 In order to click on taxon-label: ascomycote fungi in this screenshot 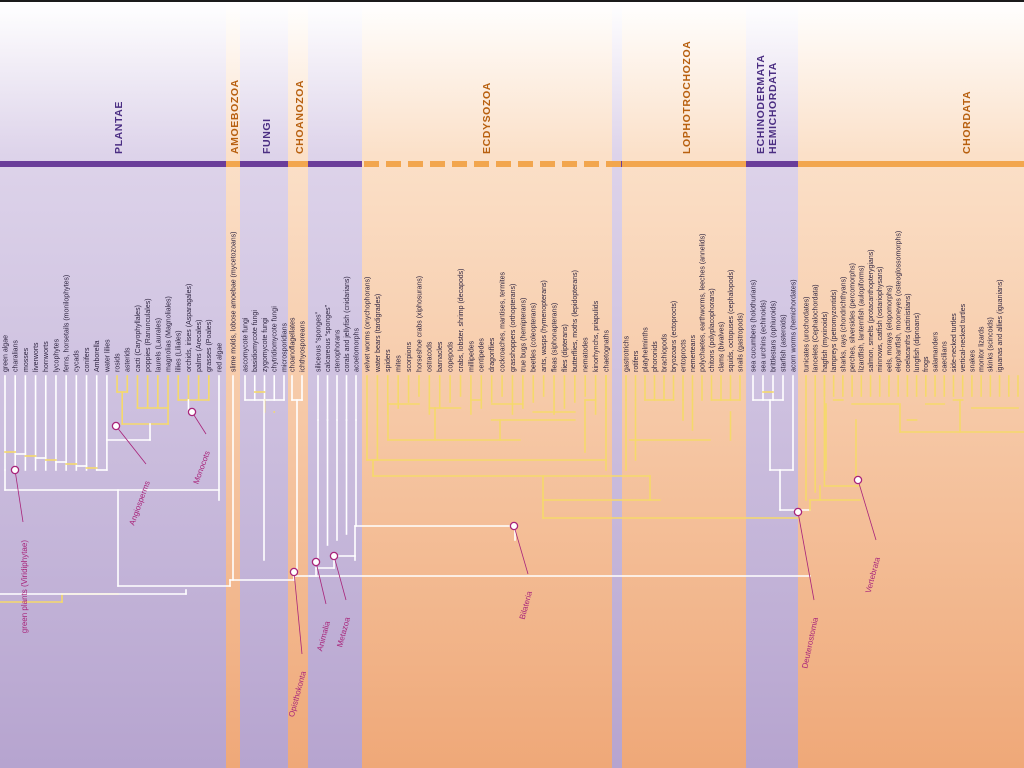, I will do `click(245, 344)`.